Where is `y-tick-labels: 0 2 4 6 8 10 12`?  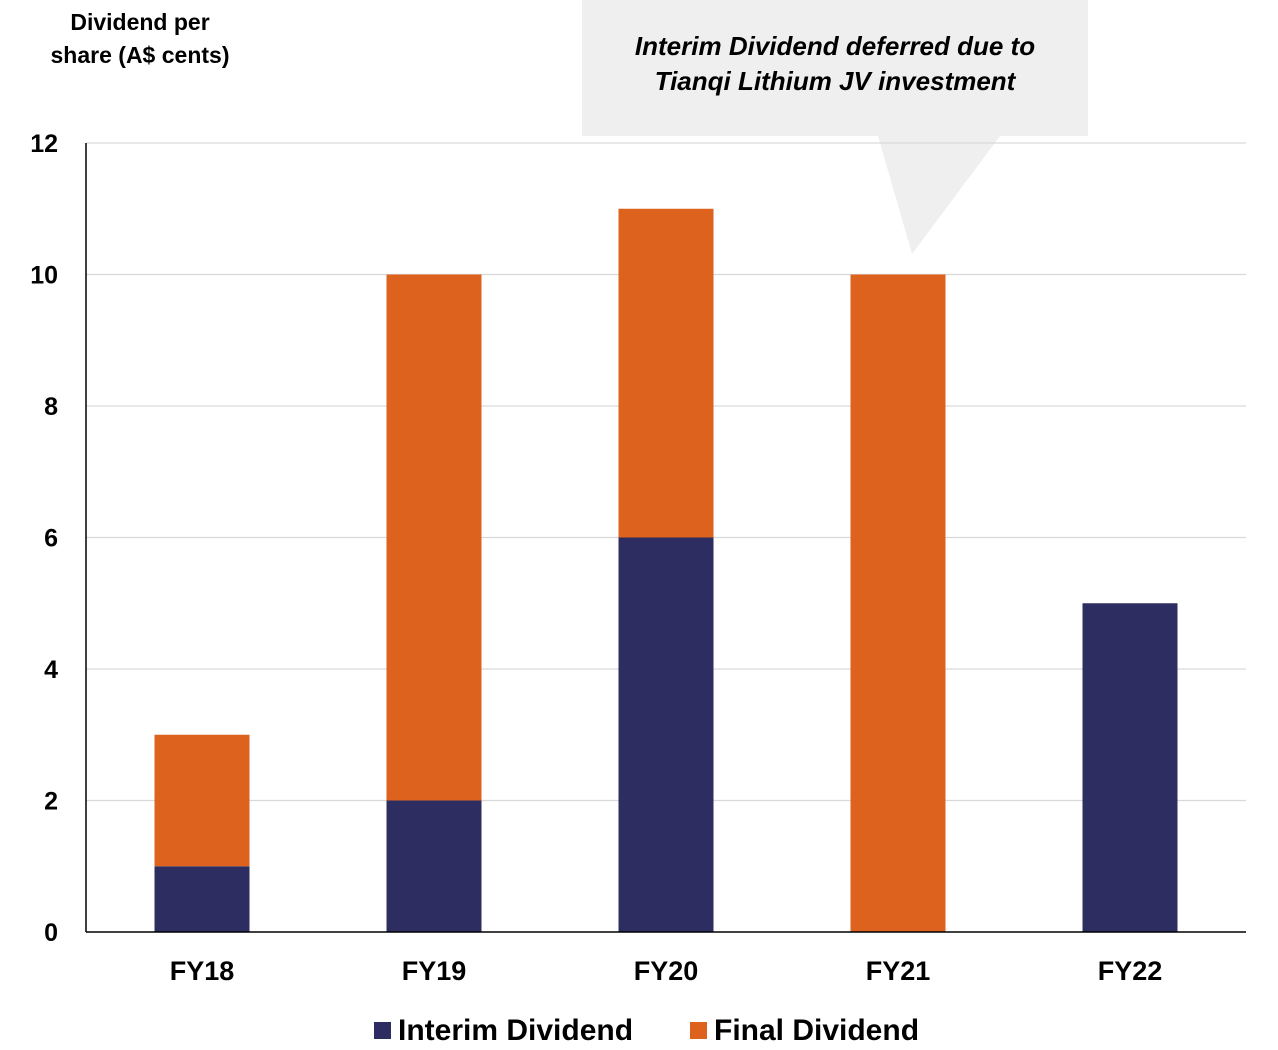
y-tick-labels: 0 2 4 6 8 10 12 is located at coordinates (44, 538).